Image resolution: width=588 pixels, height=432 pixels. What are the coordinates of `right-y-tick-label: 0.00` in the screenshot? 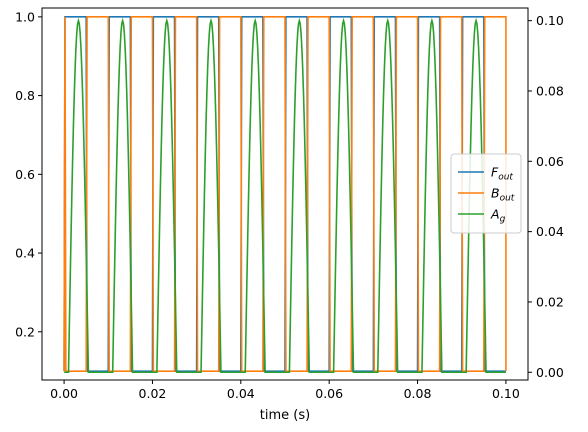 It's located at (550, 372).